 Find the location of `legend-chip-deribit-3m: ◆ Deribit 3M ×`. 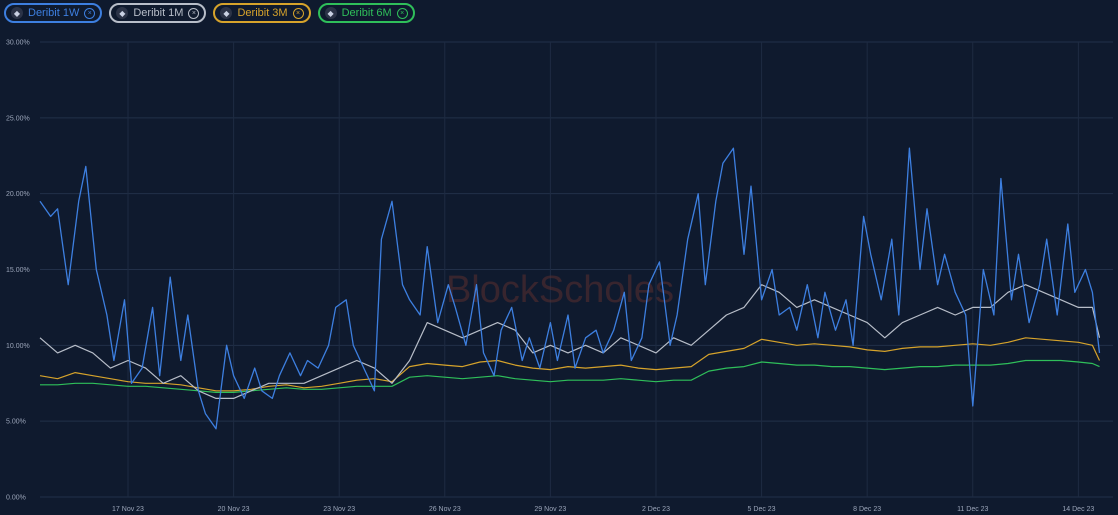

legend-chip-deribit-3m: ◆ Deribit 3M × is located at coordinates (262, 13).